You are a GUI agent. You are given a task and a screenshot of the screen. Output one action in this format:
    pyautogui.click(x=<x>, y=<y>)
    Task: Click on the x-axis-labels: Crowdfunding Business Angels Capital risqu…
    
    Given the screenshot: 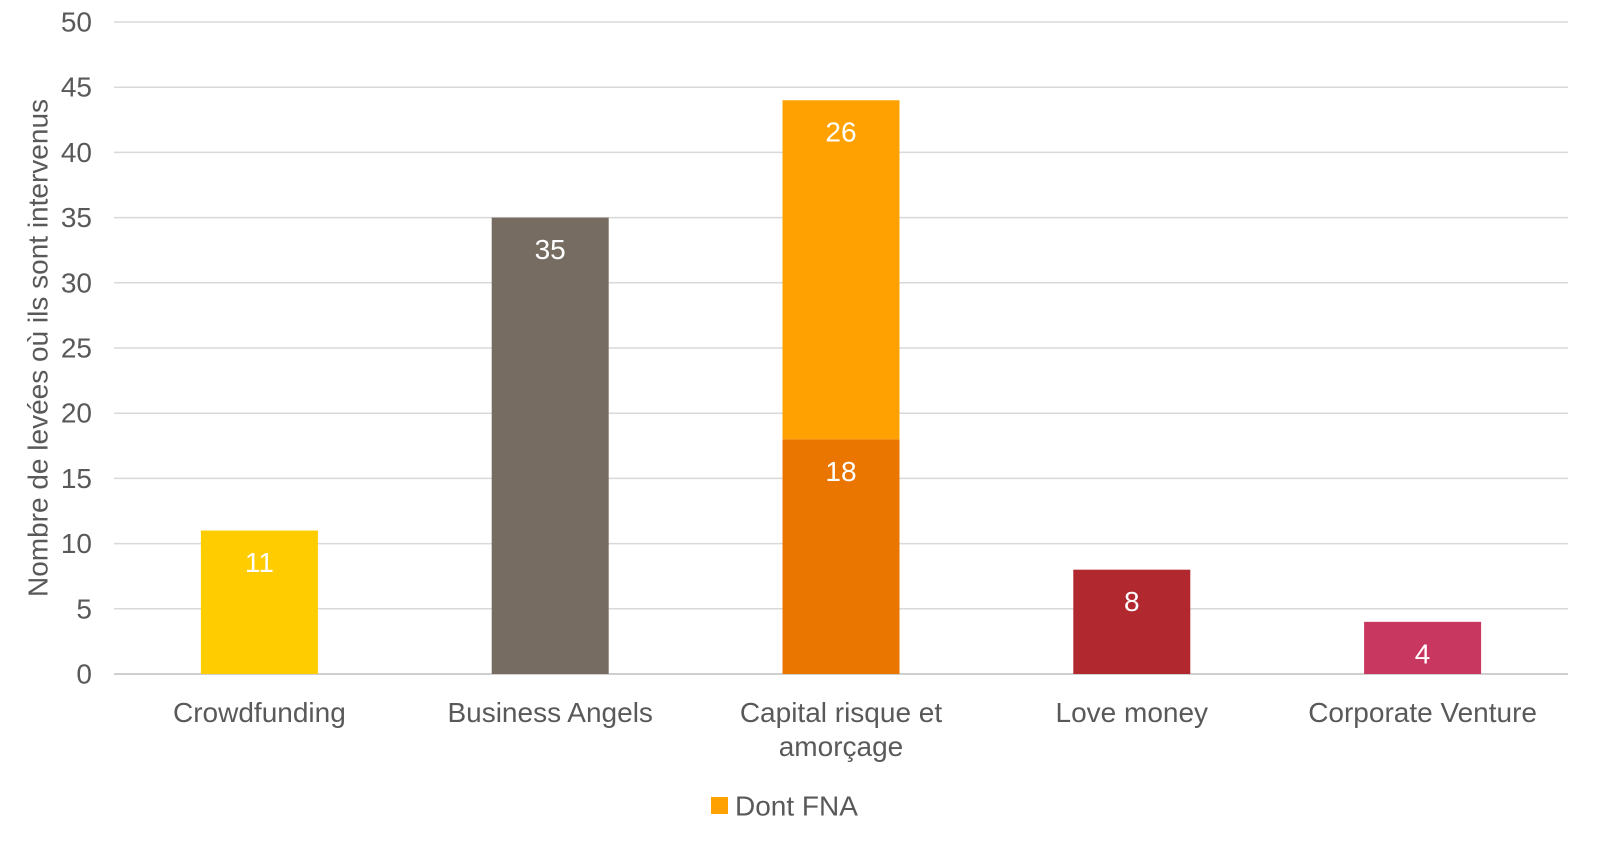 What is the action you would take?
    pyautogui.click(x=855, y=729)
    